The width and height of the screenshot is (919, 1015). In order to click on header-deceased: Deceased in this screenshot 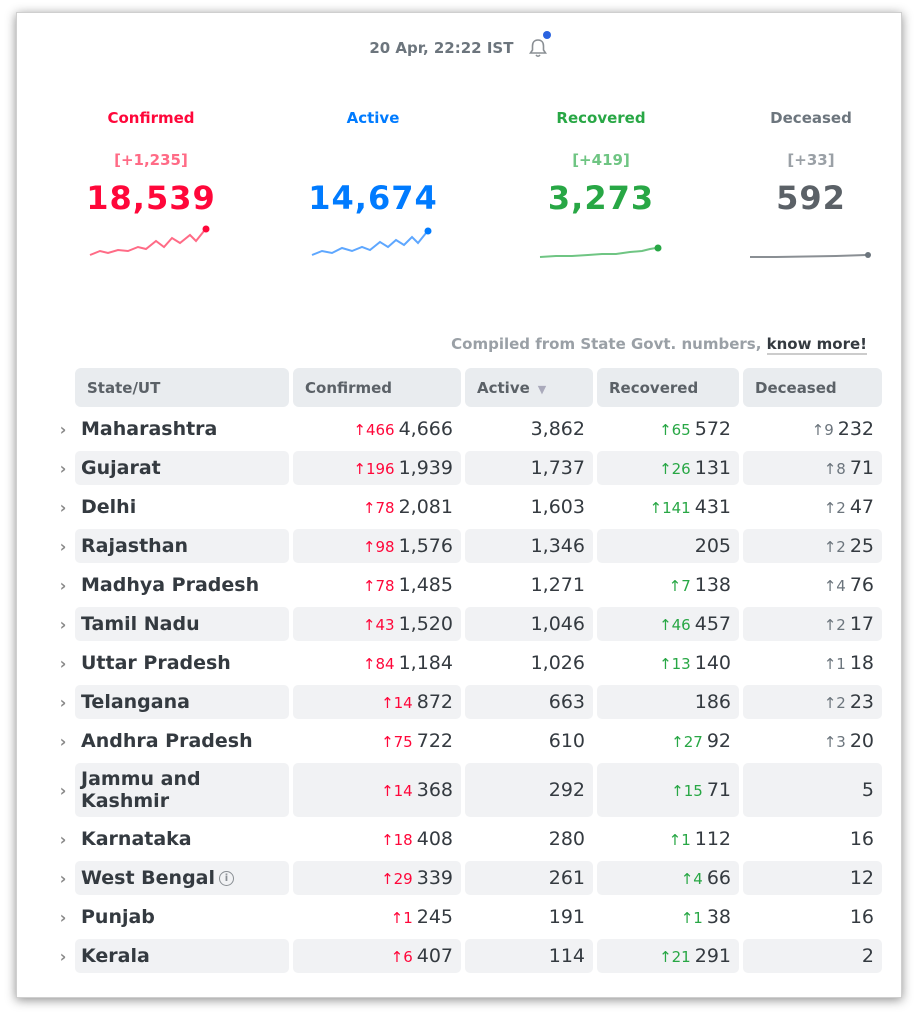, I will do `click(812, 387)`.